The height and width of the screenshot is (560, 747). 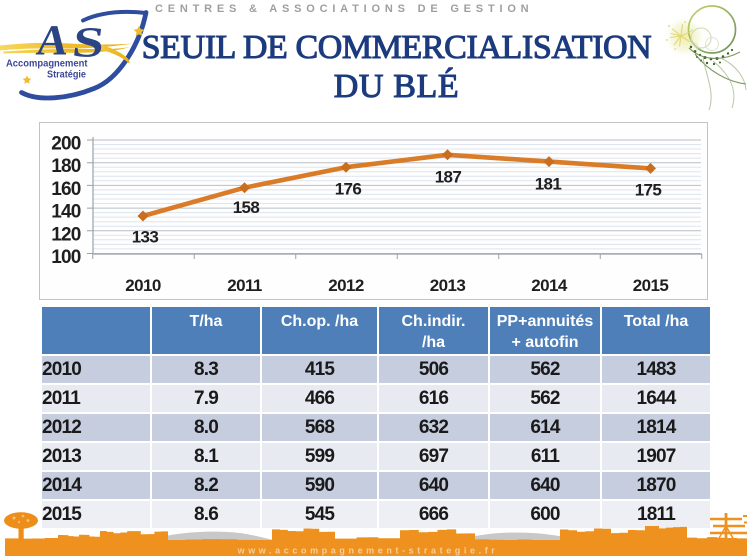 I want to click on svg-text: 158, so click(x=246, y=207).